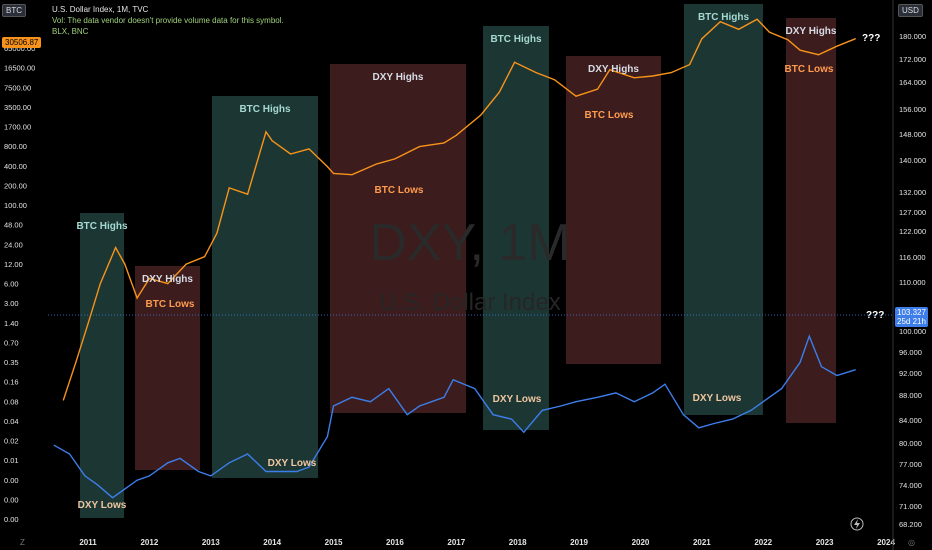 This screenshot has width=932, height=550. Describe the element at coordinates (22, 542) in the screenshot. I see `timezone-icon: Z` at that location.